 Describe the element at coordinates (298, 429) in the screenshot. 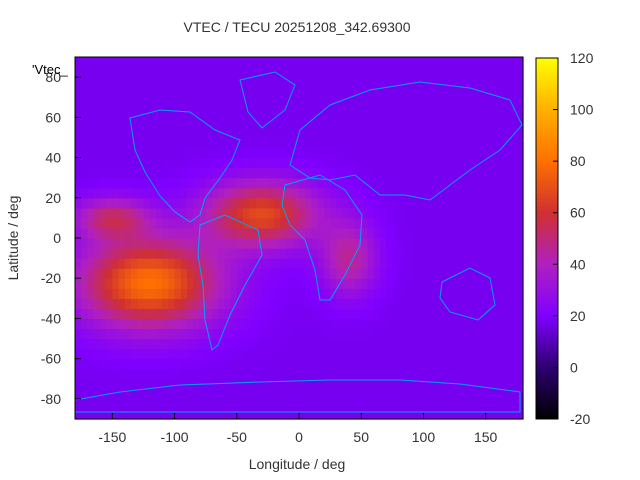

I see `x-axis-ticks: -150 -100 -50 0 50 100 150` at that location.